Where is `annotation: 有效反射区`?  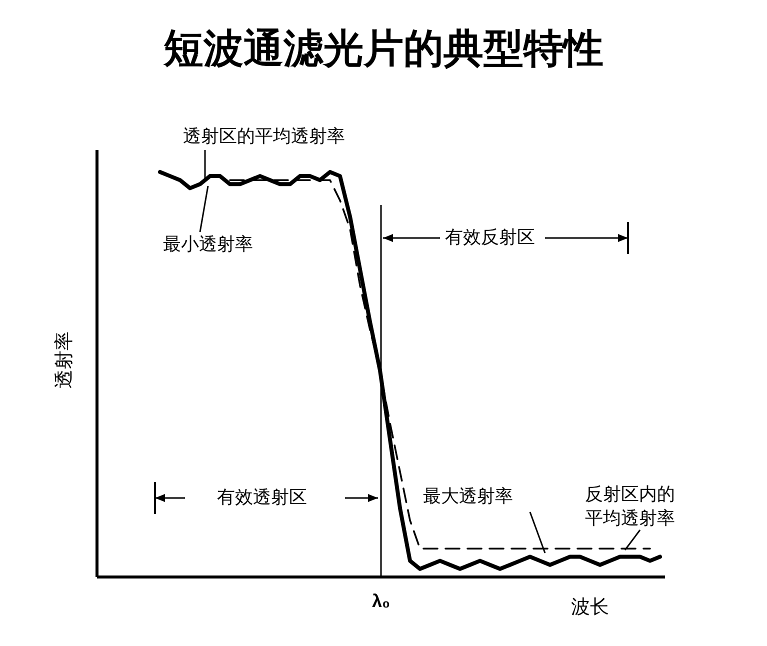
annotation: 有效反射区 is located at coordinates (490, 237).